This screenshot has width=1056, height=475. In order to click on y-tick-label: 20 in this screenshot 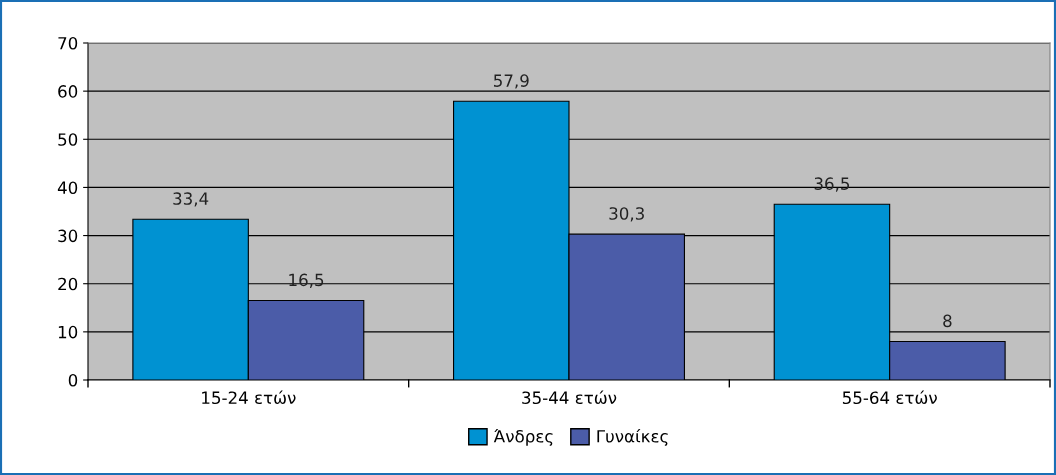, I will do `click(68, 284)`.